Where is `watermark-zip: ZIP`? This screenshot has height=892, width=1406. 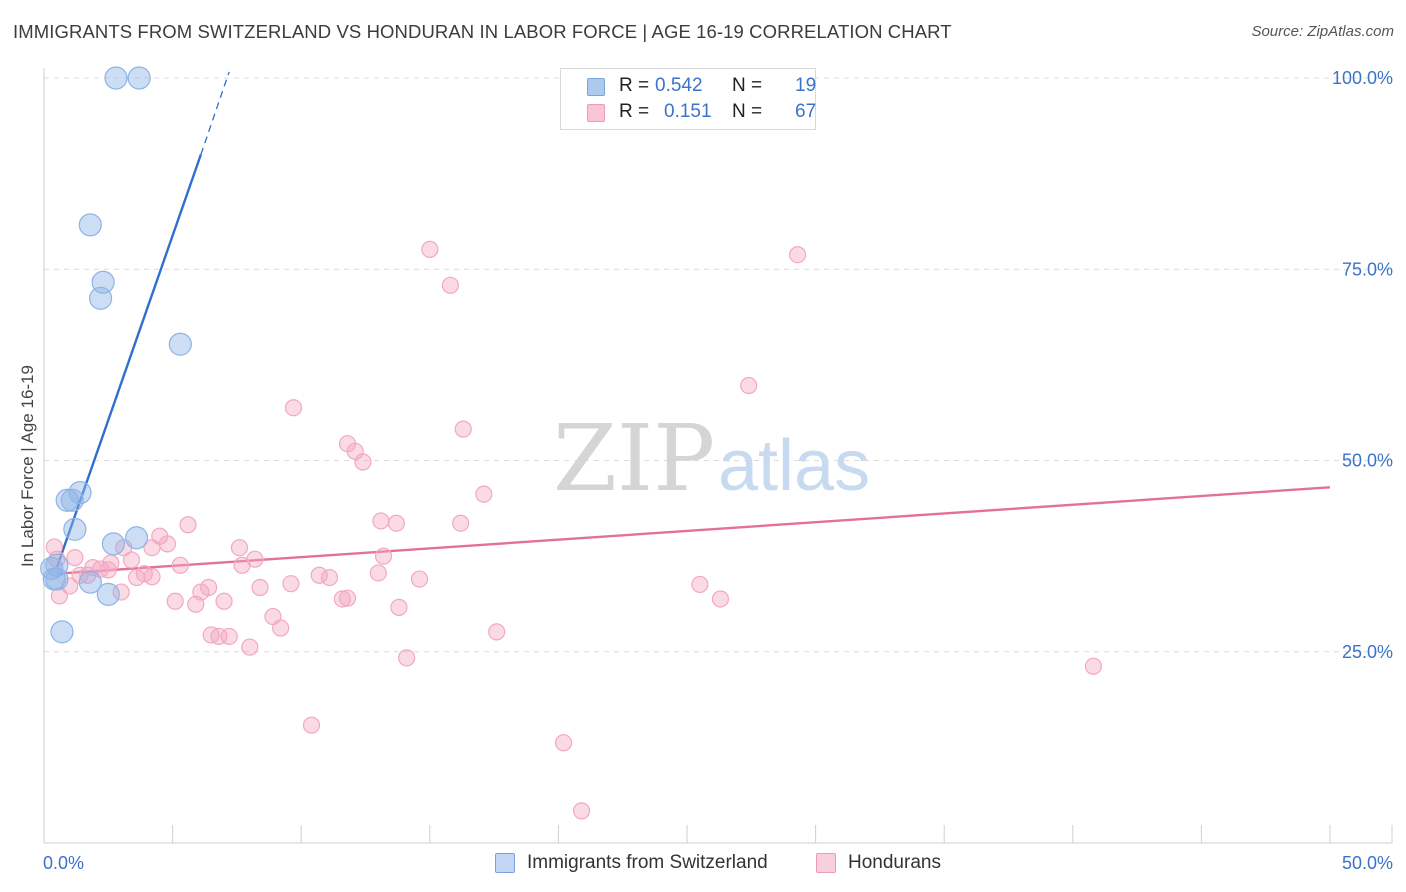 watermark-zip: ZIP is located at coordinates (634, 458).